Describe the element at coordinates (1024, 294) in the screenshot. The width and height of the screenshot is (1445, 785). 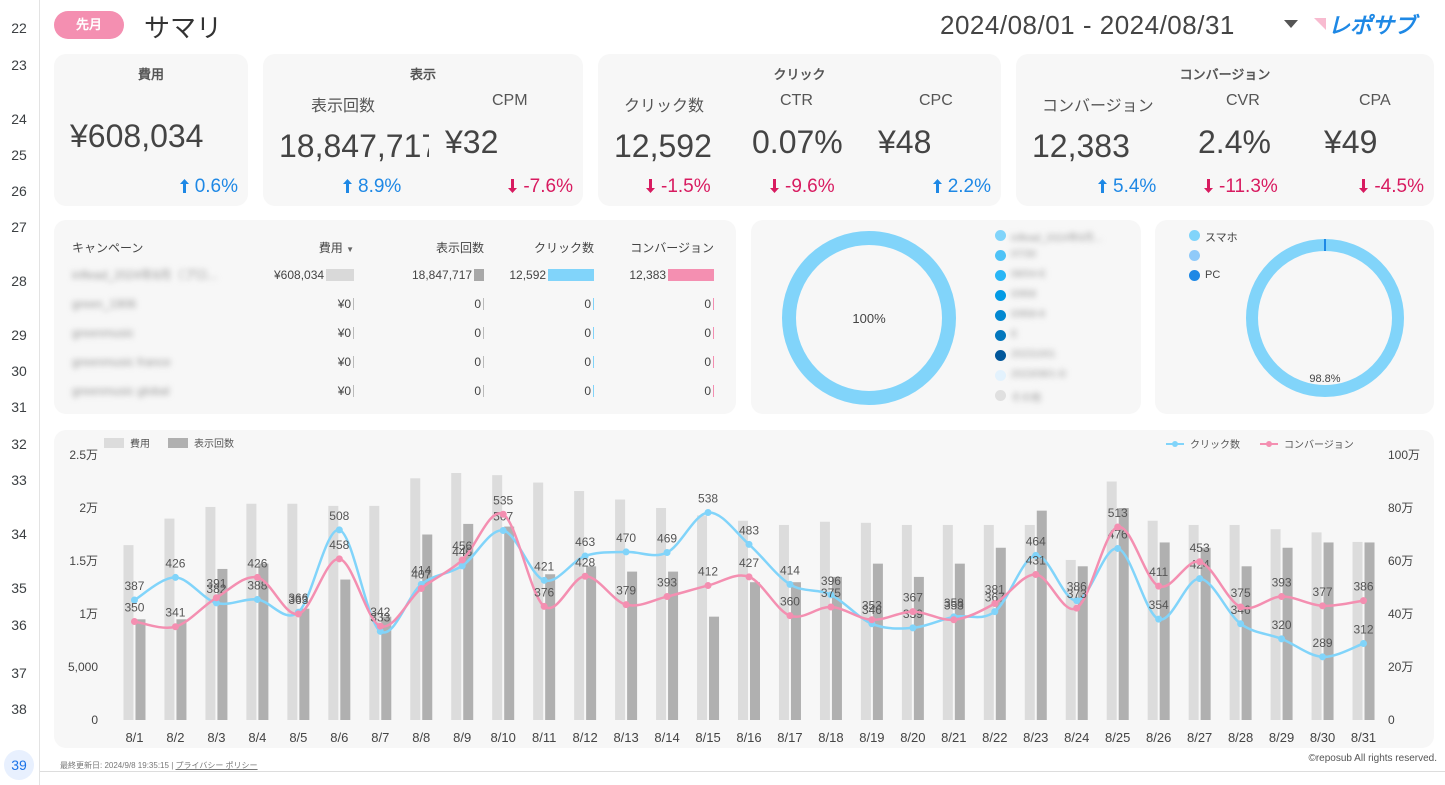
I see `legend-item: 0/858` at that location.